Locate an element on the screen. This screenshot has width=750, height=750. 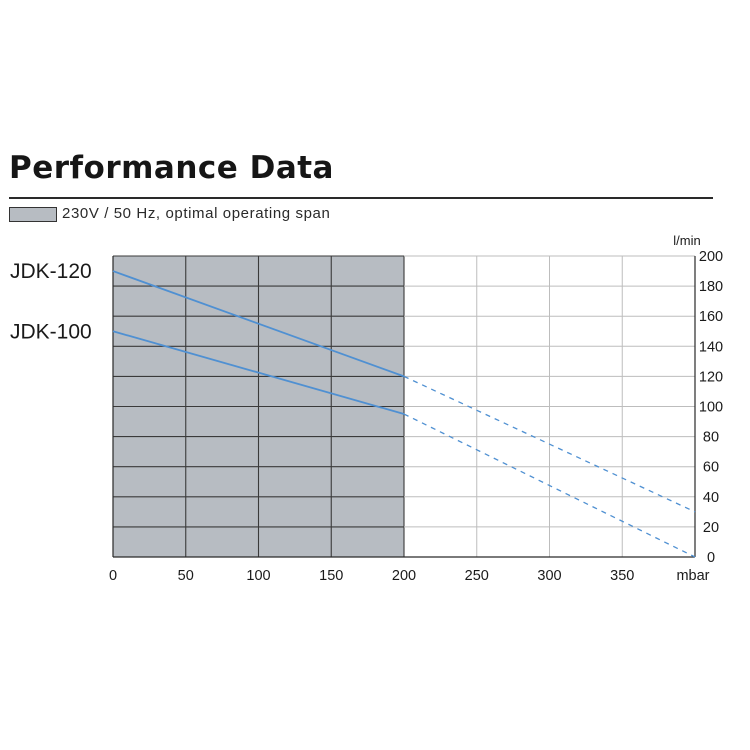
series-label: JDK-100 is located at coordinates (51, 331).